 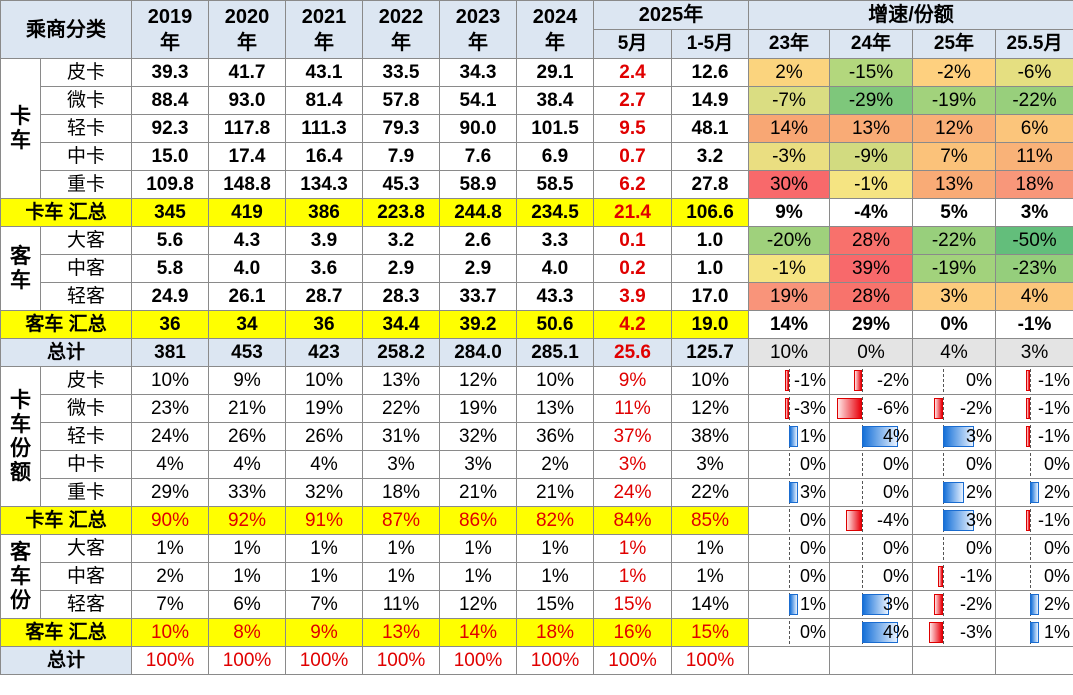 What do you see at coordinates (86, 548) in the screenshot?
I see `row-label: 大客` at bounding box center [86, 548].